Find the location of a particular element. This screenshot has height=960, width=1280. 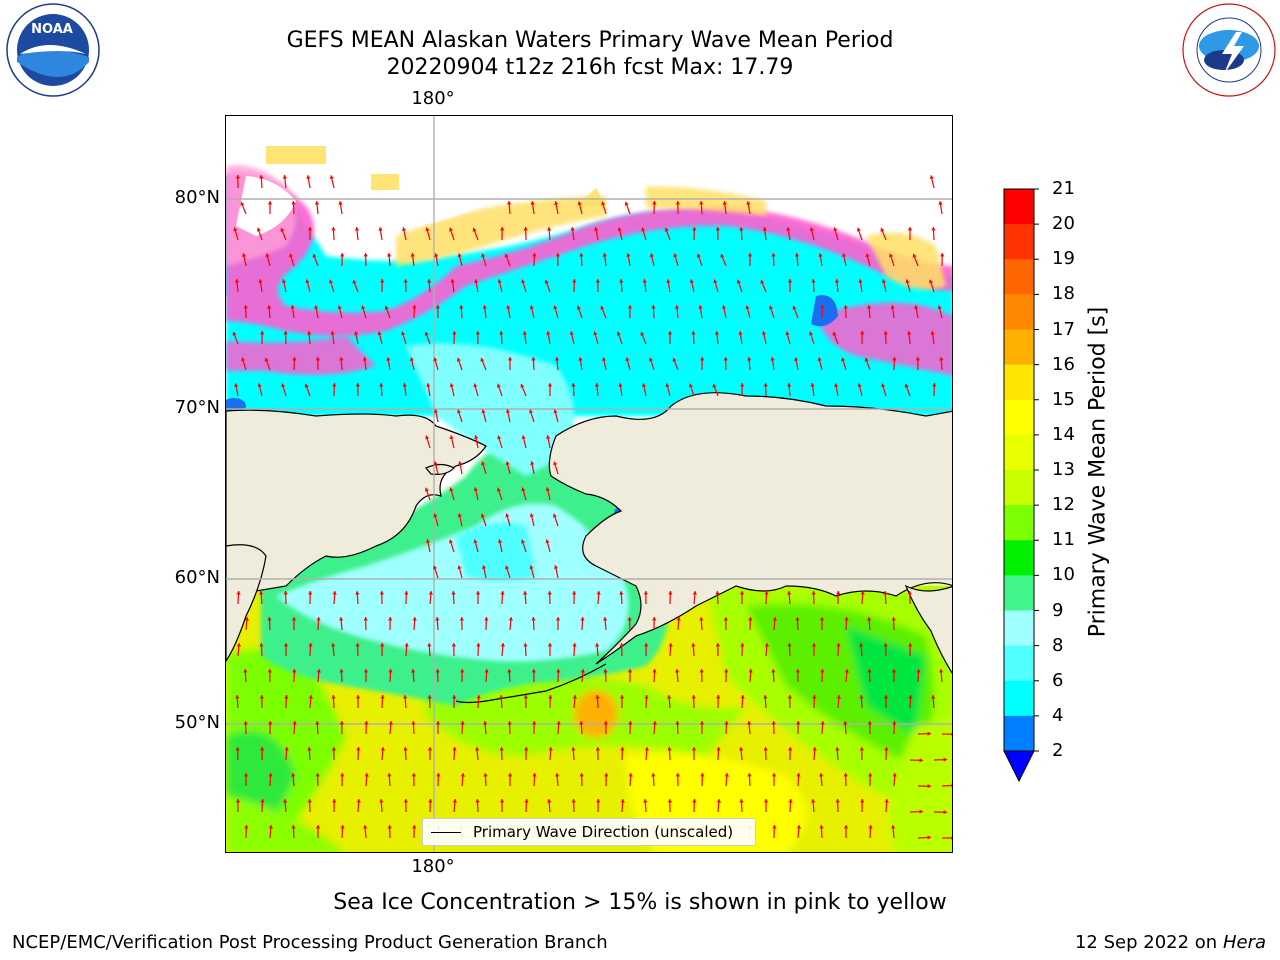

colorbar-tick-label: 2 is located at coordinates (1058, 750).